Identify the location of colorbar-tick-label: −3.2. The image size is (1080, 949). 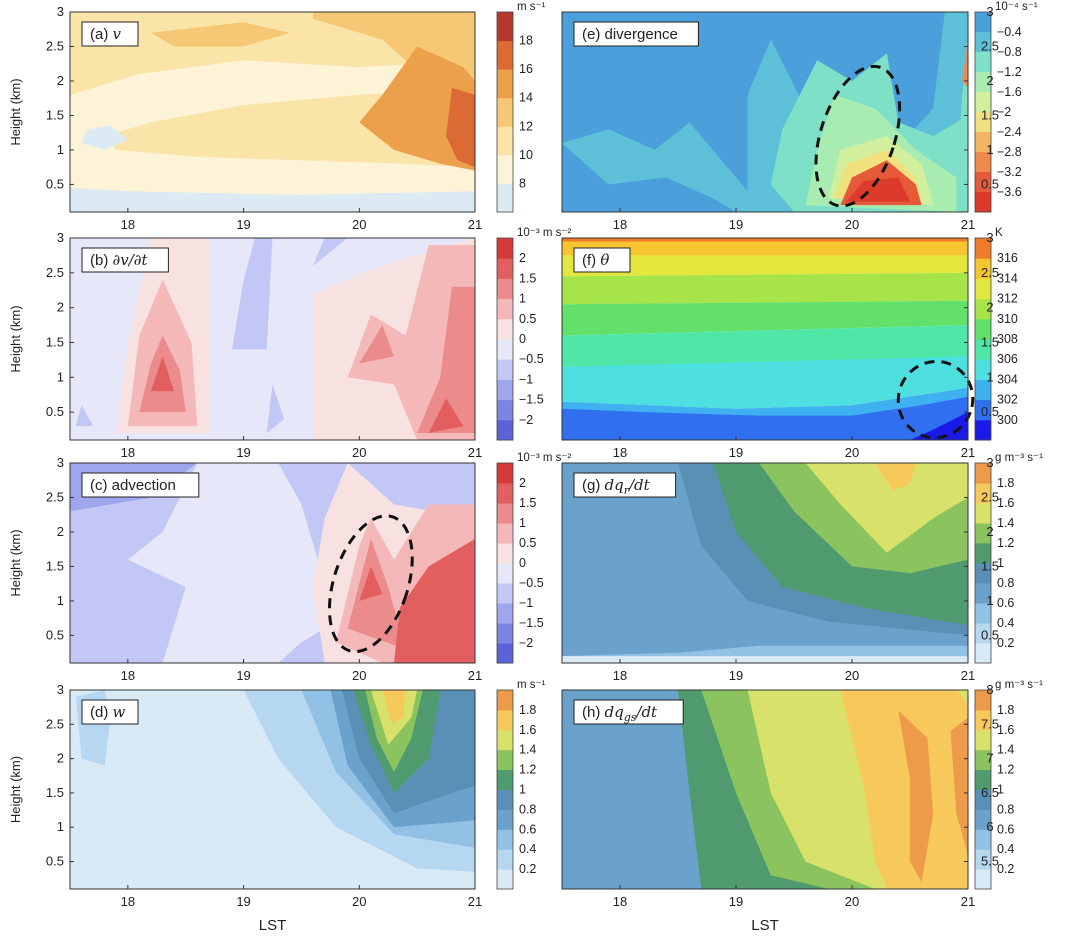
(1009, 172).